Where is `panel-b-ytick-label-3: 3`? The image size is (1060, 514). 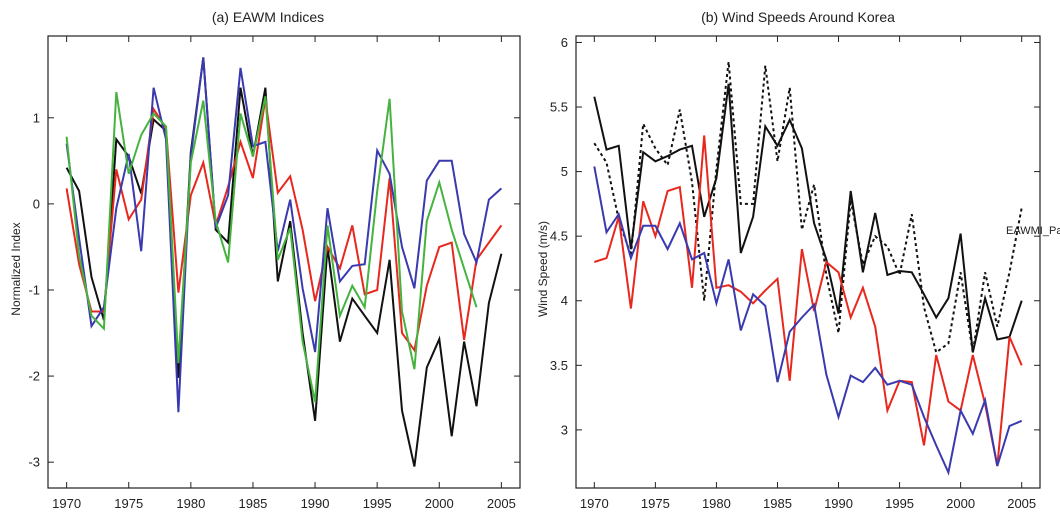 panel-b-ytick-label-3: 3 is located at coordinates (564, 429).